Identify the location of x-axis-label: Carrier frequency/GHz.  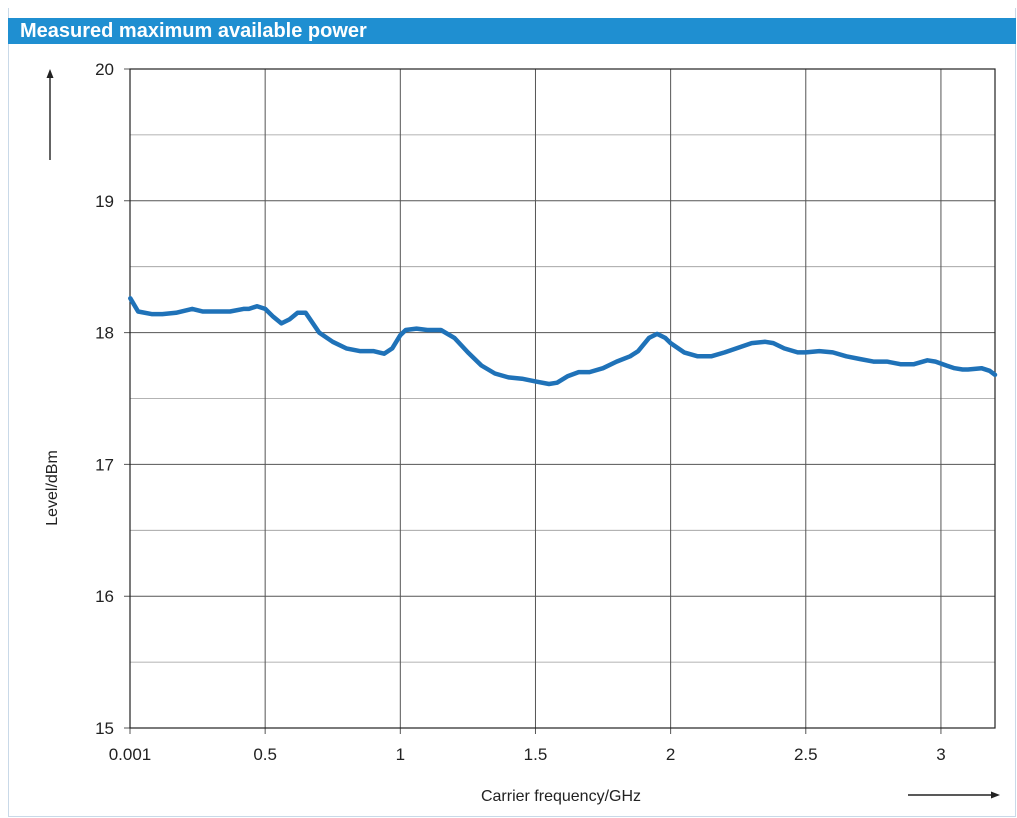
(561, 796).